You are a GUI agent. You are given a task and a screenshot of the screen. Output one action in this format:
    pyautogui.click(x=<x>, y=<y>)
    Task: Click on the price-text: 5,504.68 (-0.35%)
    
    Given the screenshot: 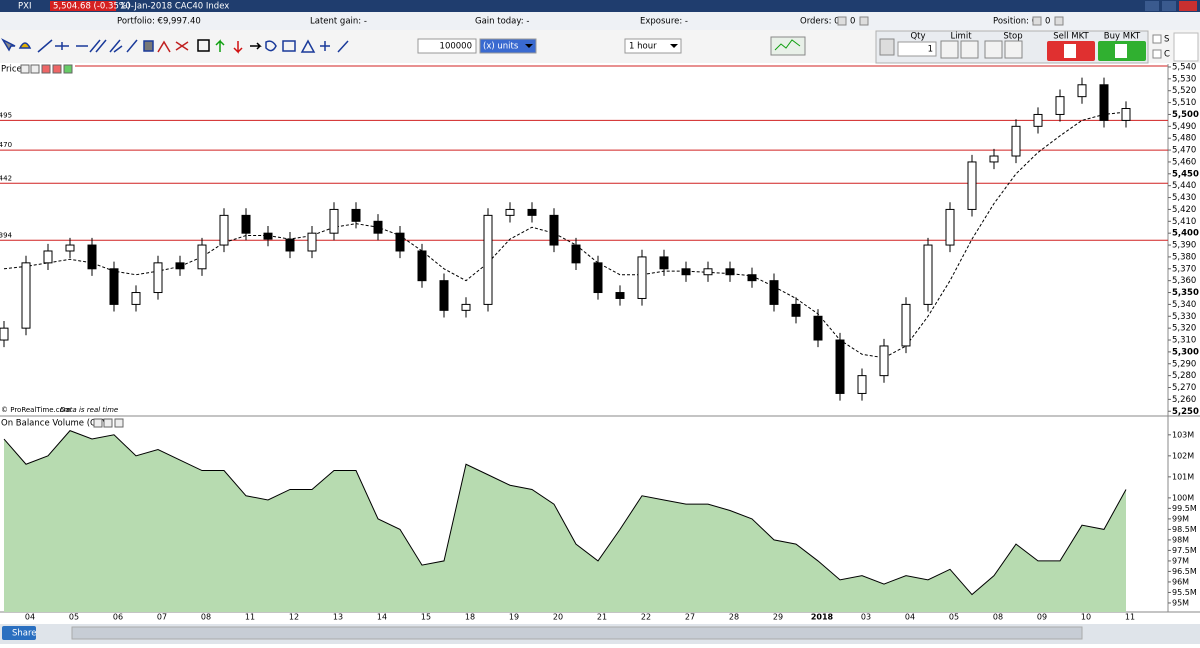 What is the action you would take?
    pyautogui.click(x=91, y=7)
    